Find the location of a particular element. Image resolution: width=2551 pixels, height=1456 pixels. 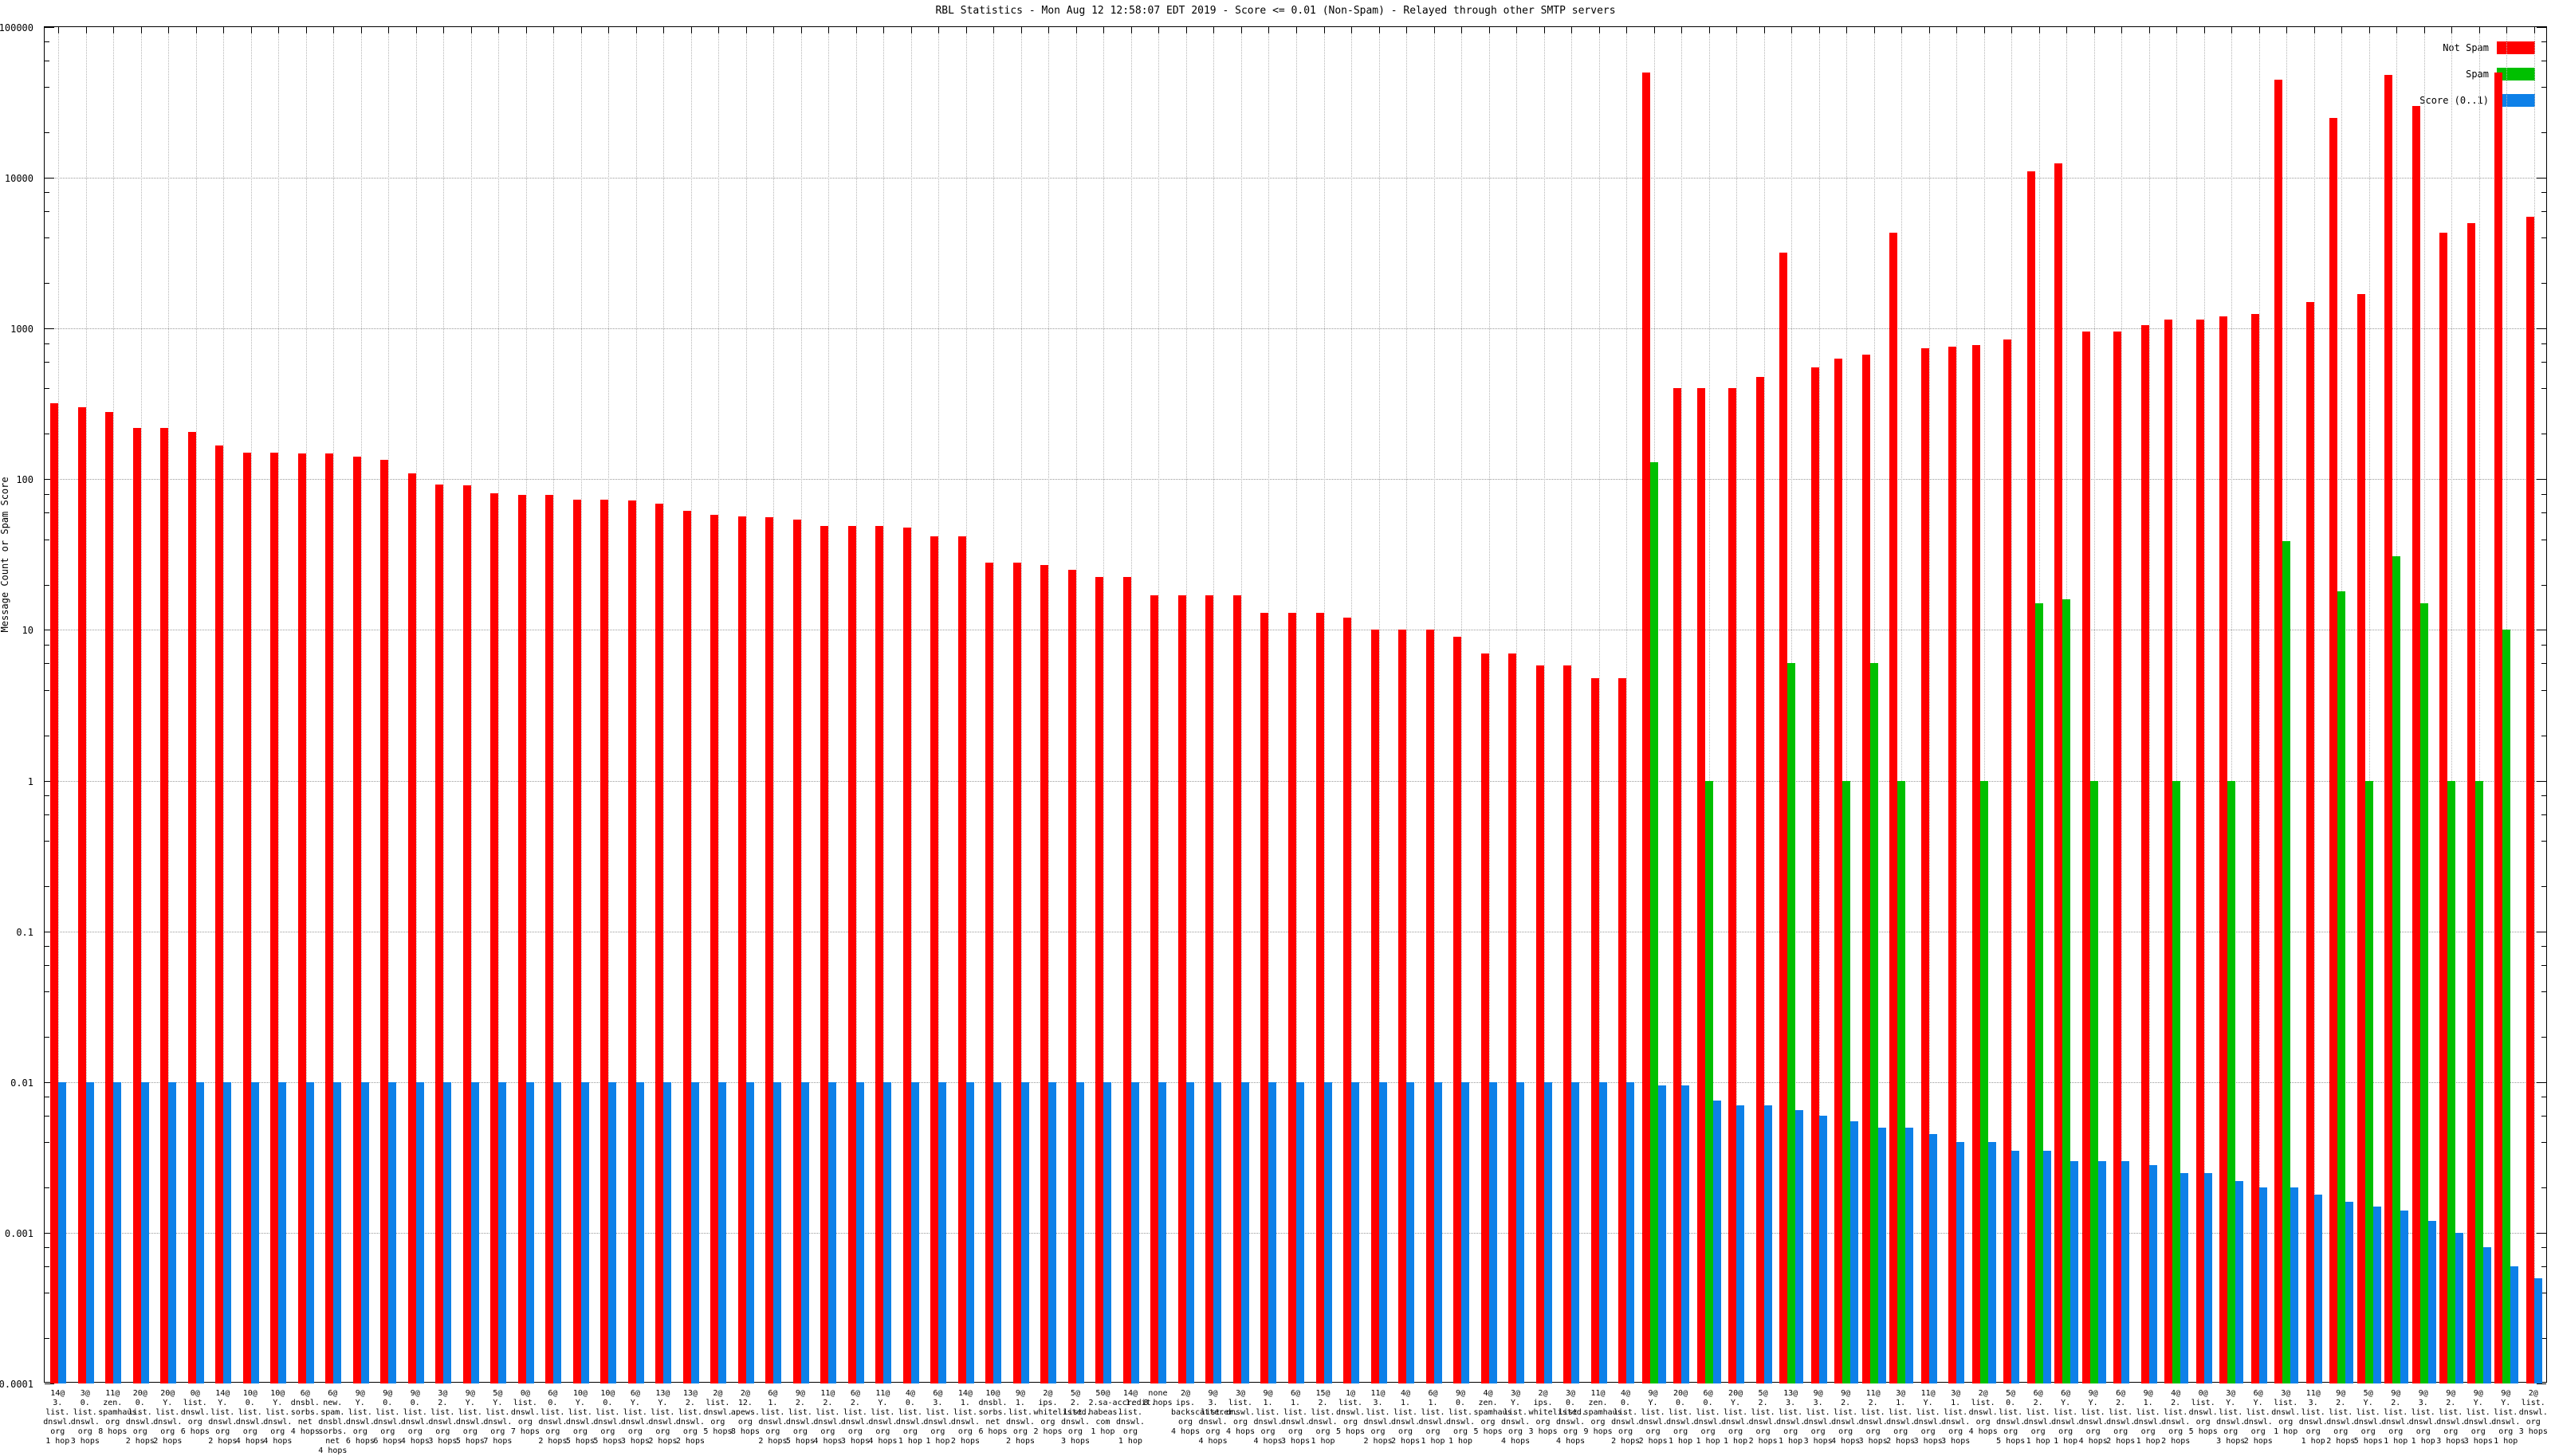

x-tick-label: 0@ list. dnswl. org 5 hops is located at coordinates (2203, 1412).